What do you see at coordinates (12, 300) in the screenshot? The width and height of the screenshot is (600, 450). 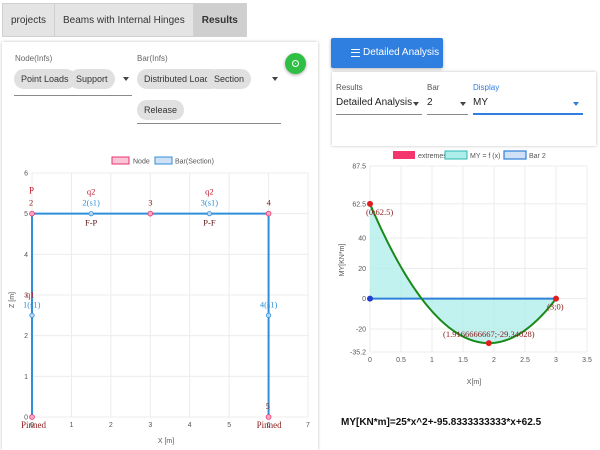 I see `y-axis-label: Z [m]` at bounding box center [12, 300].